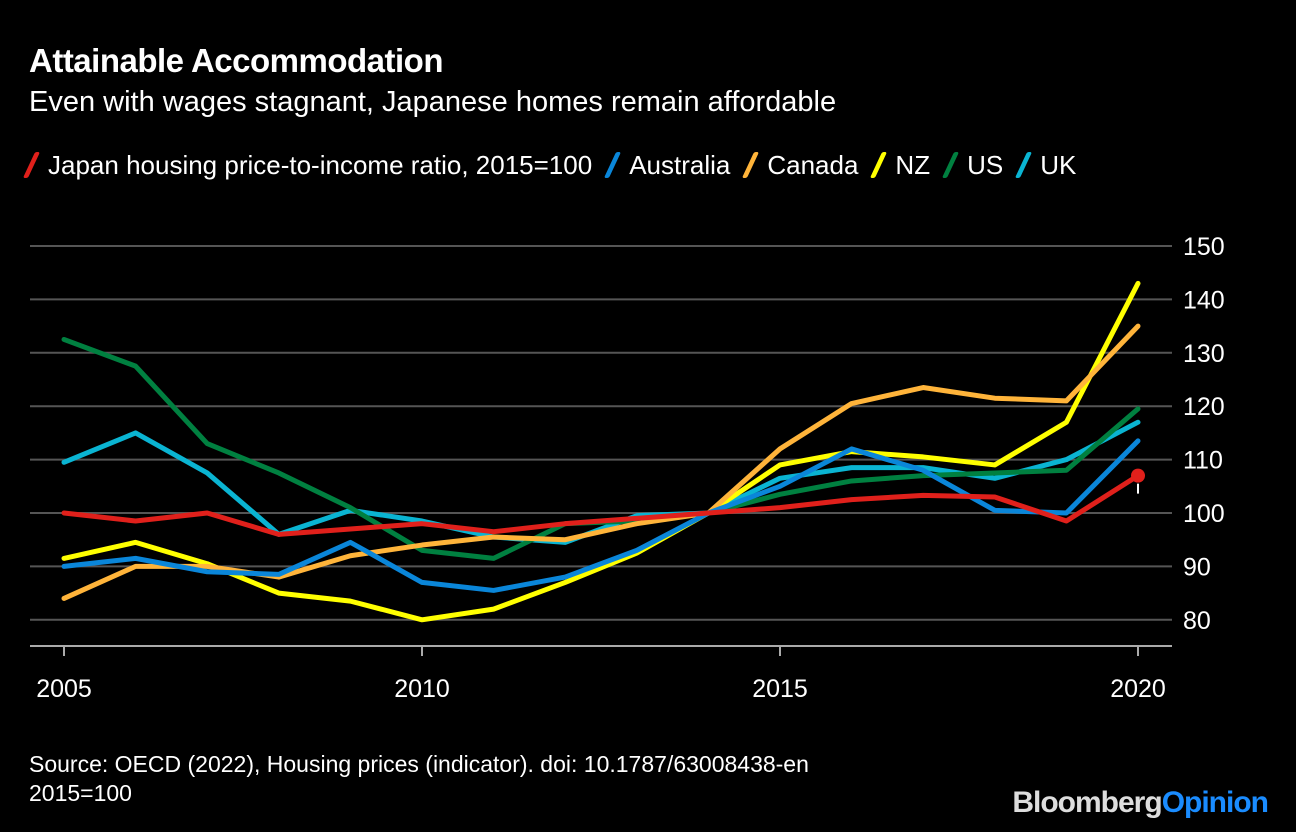  Describe the element at coordinates (780, 689) in the screenshot. I see `x-tick-label: 2015` at that location.